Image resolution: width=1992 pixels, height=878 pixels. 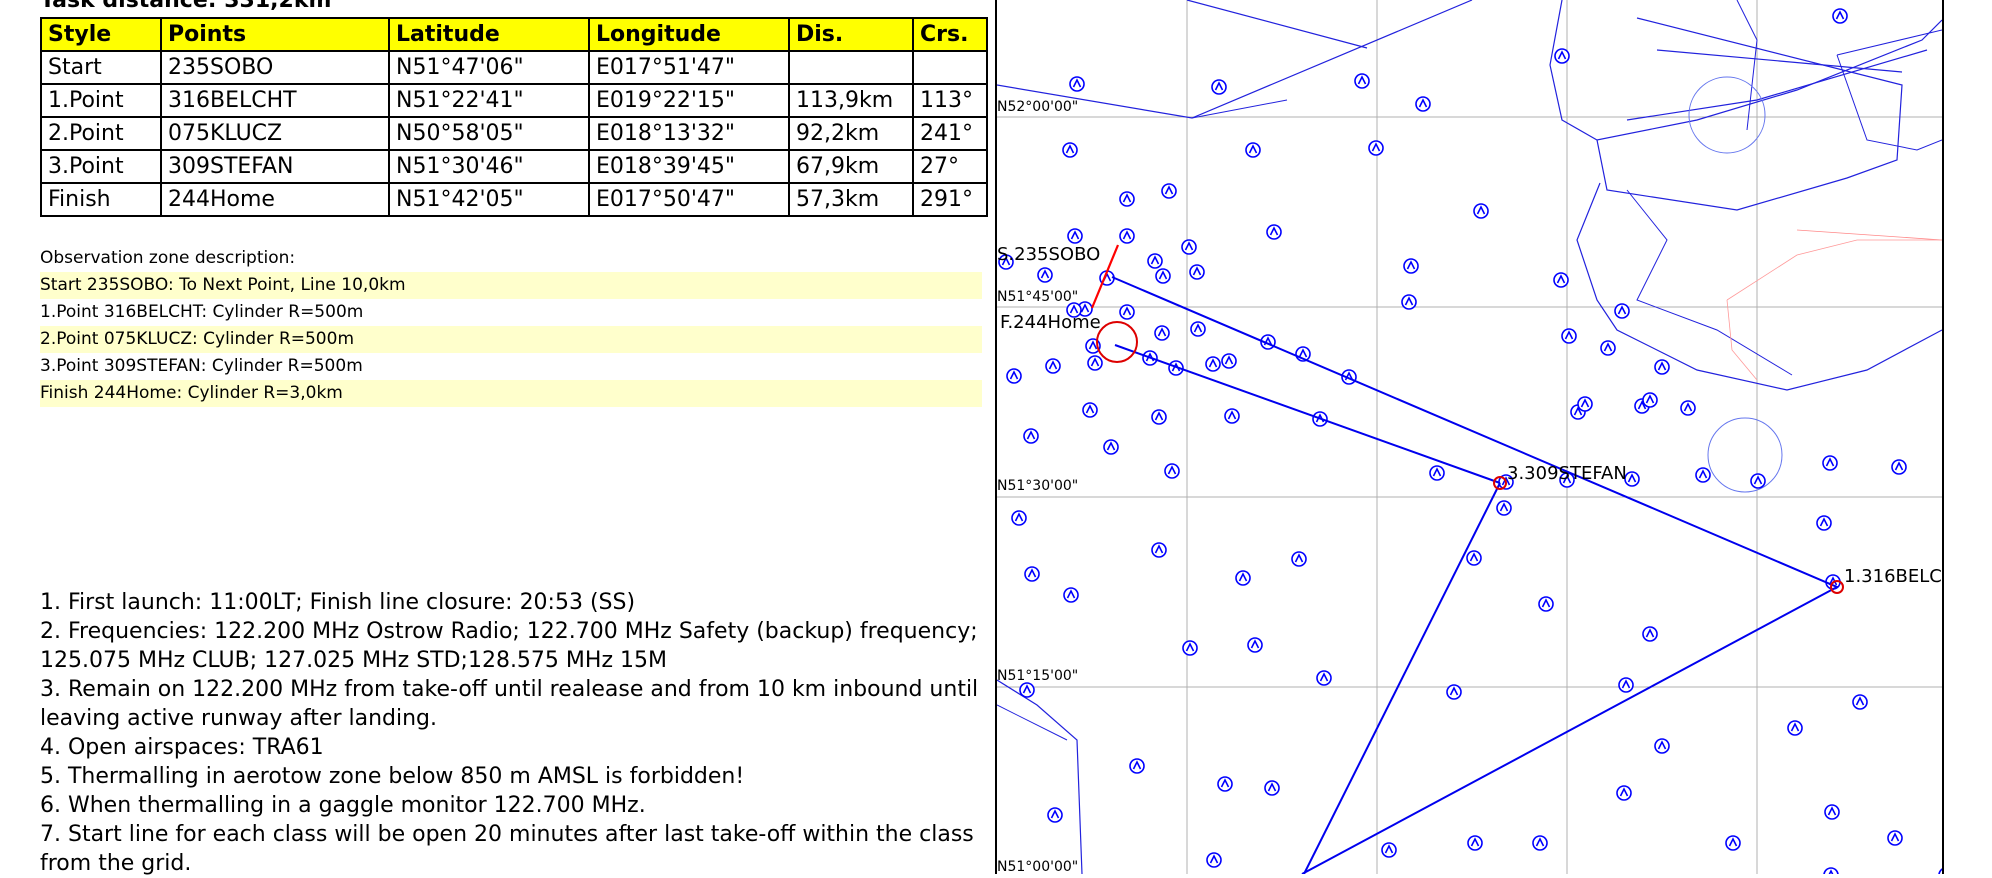 I want to click on column-header: Latitude, so click(x=489, y=34).